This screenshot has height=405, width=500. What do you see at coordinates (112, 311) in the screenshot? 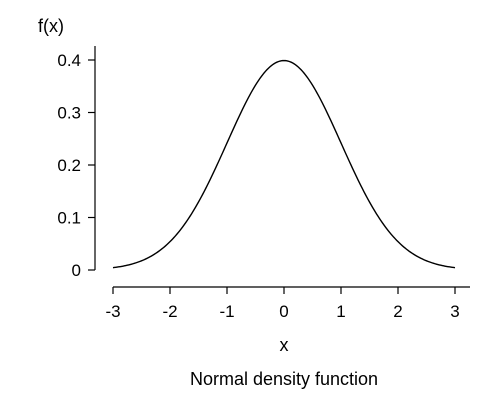
I see `x-tick-label: -3` at bounding box center [112, 311].